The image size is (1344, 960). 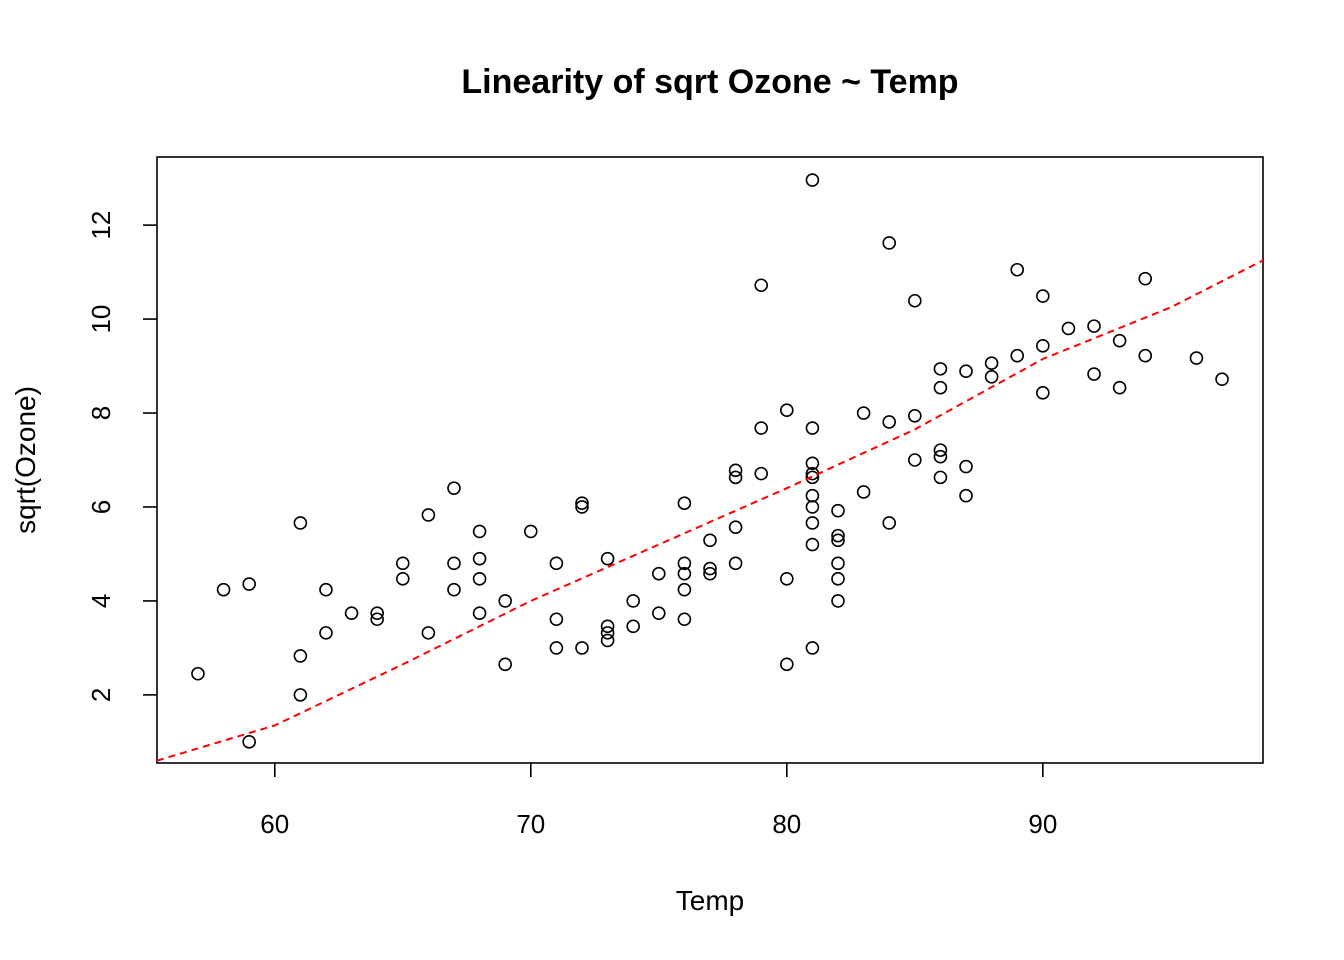 What do you see at coordinates (121, 456) in the screenshot?
I see `y-axis: 2 4 6 8 10 12` at bounding box center [121, 456].